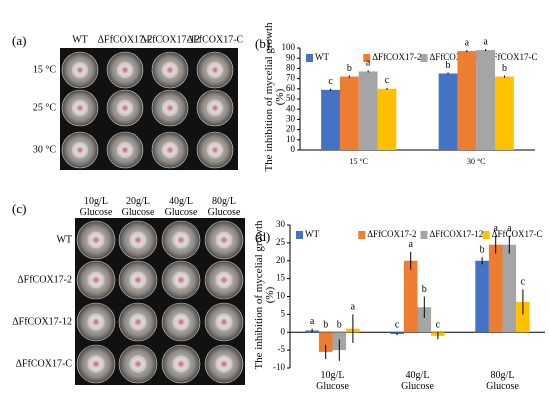 The height and width of the screenshot is (398, 550). I want to click on y-tick-label: 5, so click(283, 313).